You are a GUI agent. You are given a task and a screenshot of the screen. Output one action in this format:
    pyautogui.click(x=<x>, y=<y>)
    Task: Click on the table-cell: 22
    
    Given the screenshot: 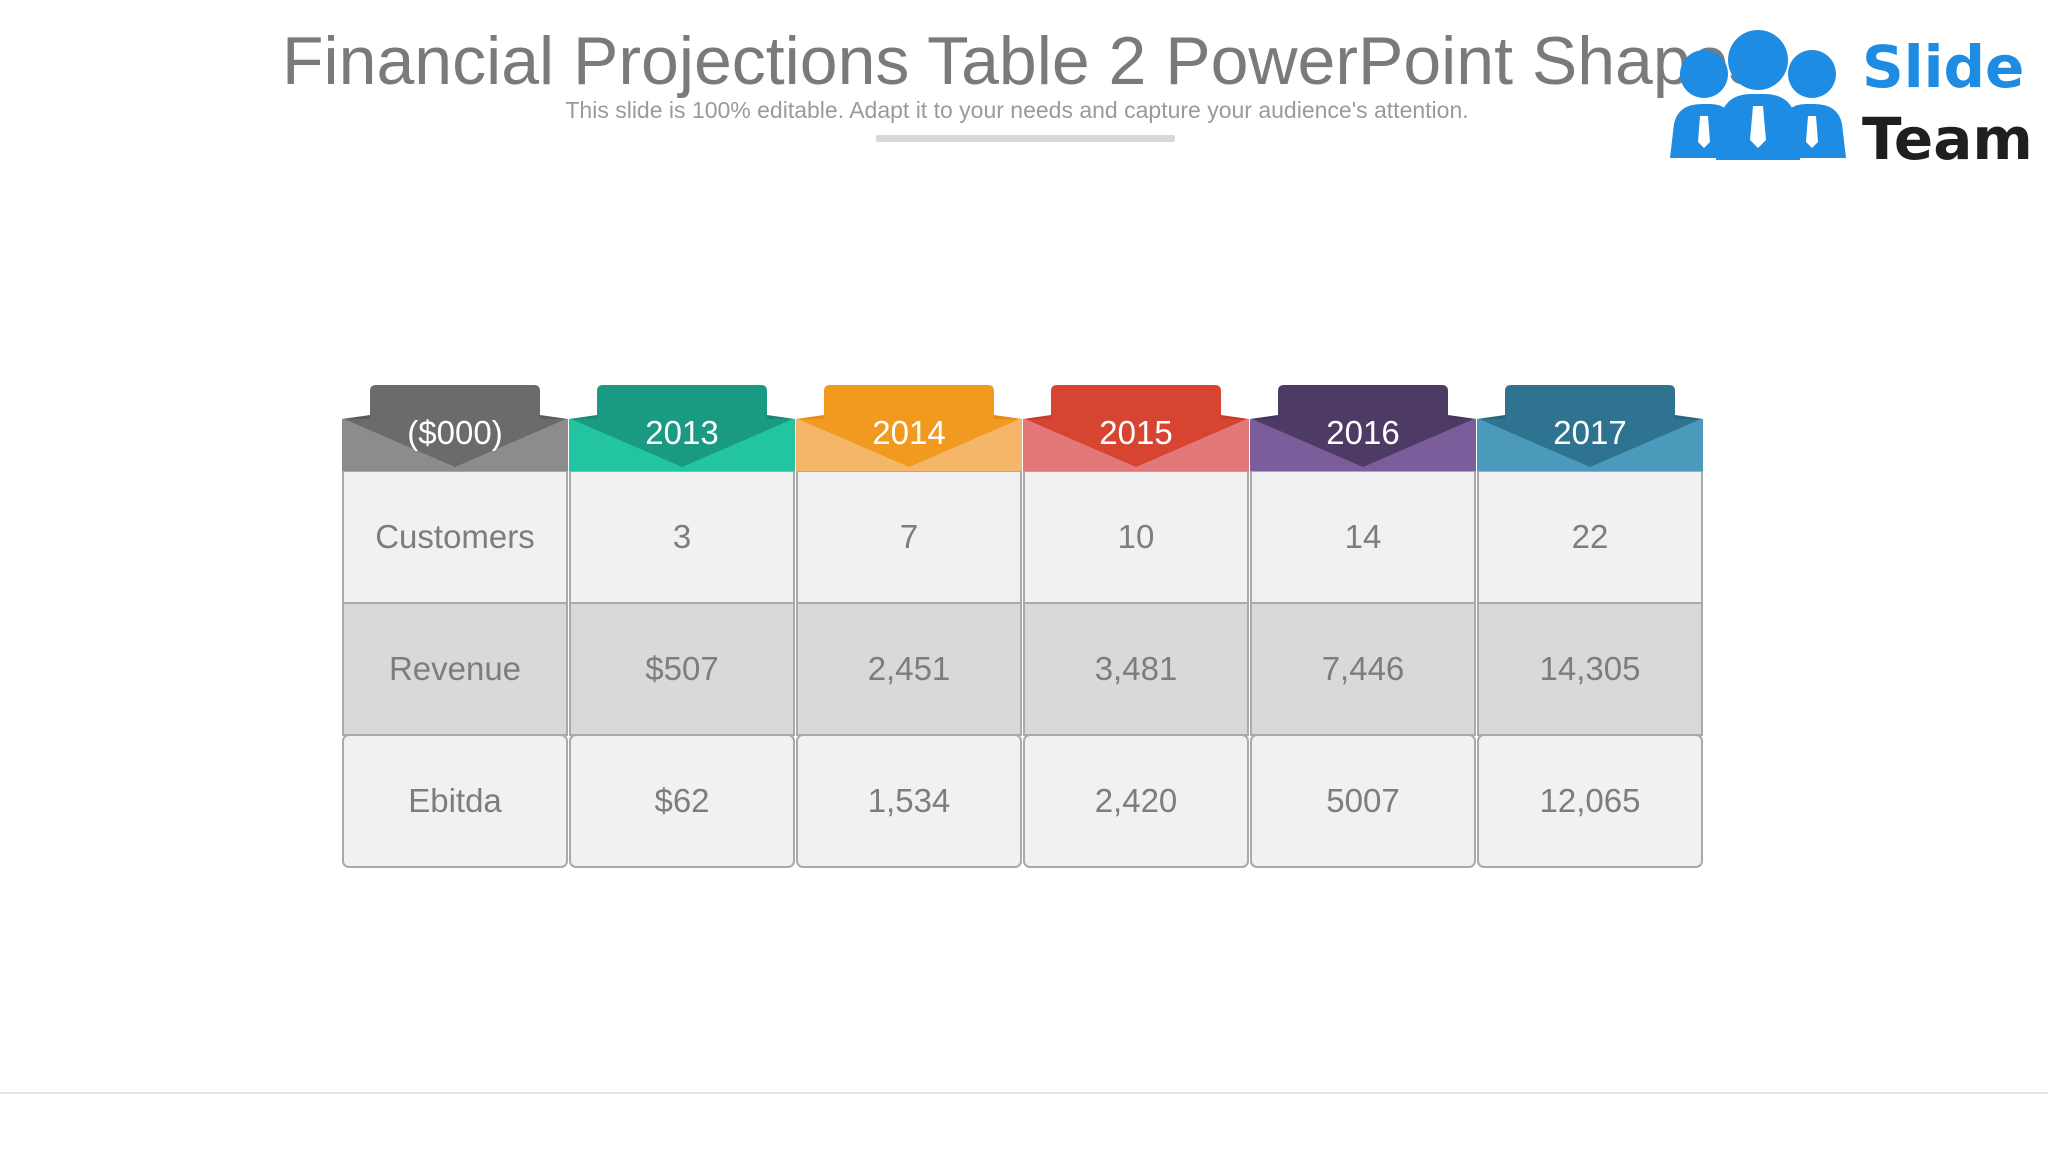 What is the action you would take?
    pyautogui.click(x=1590, y=537)
    